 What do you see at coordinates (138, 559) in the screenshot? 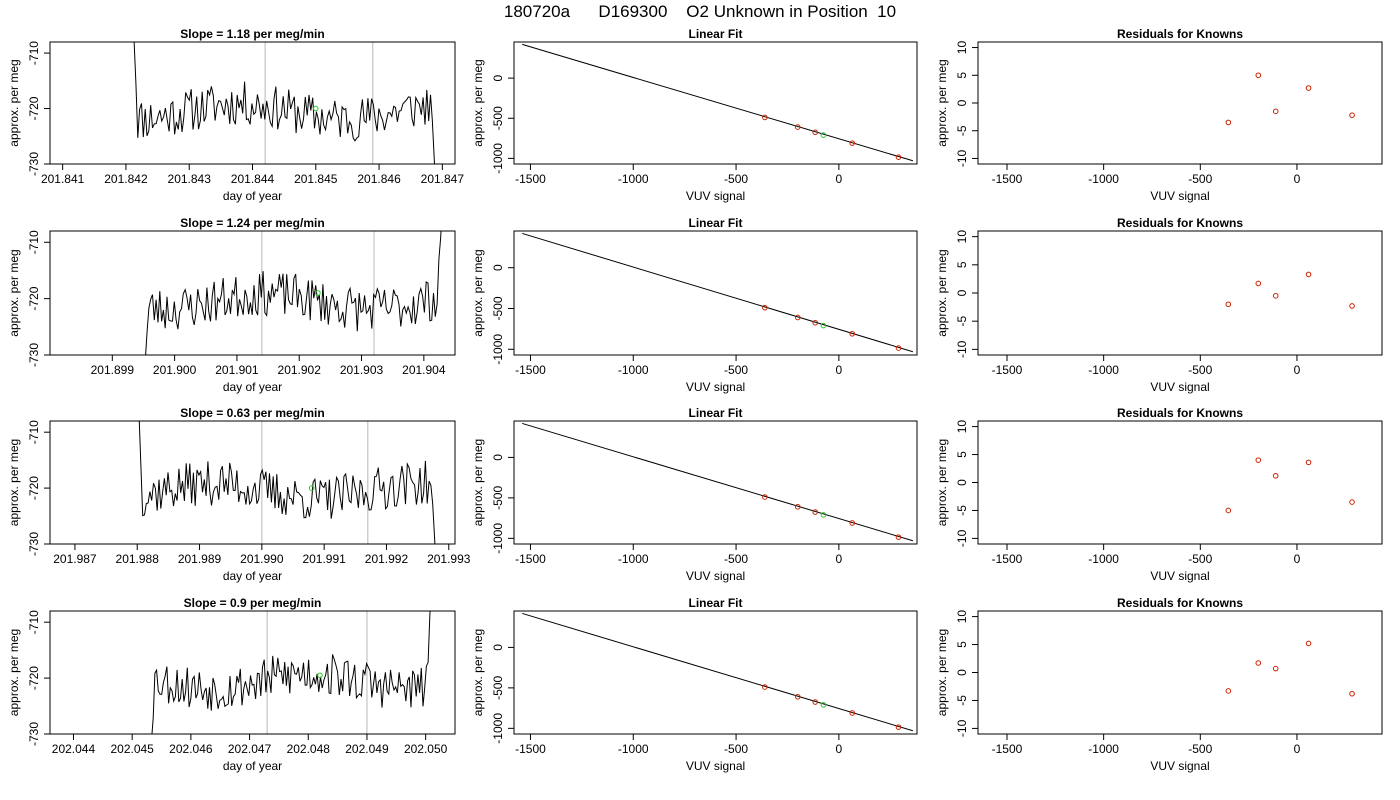
I see `x-tick-label: 201.988` at bounding box center [138, 559].